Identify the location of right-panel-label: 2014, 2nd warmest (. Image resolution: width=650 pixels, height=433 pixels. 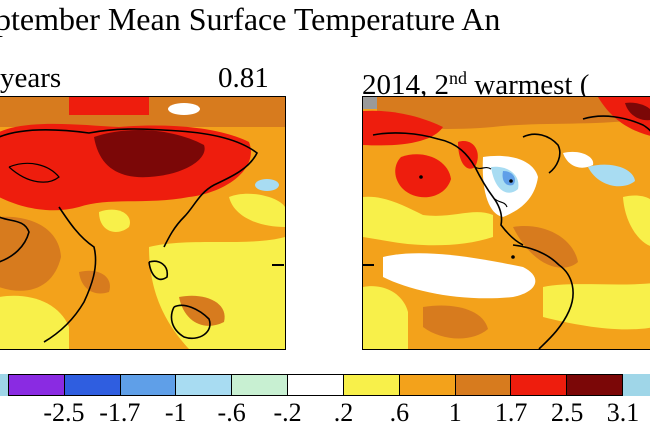
(475, 81).